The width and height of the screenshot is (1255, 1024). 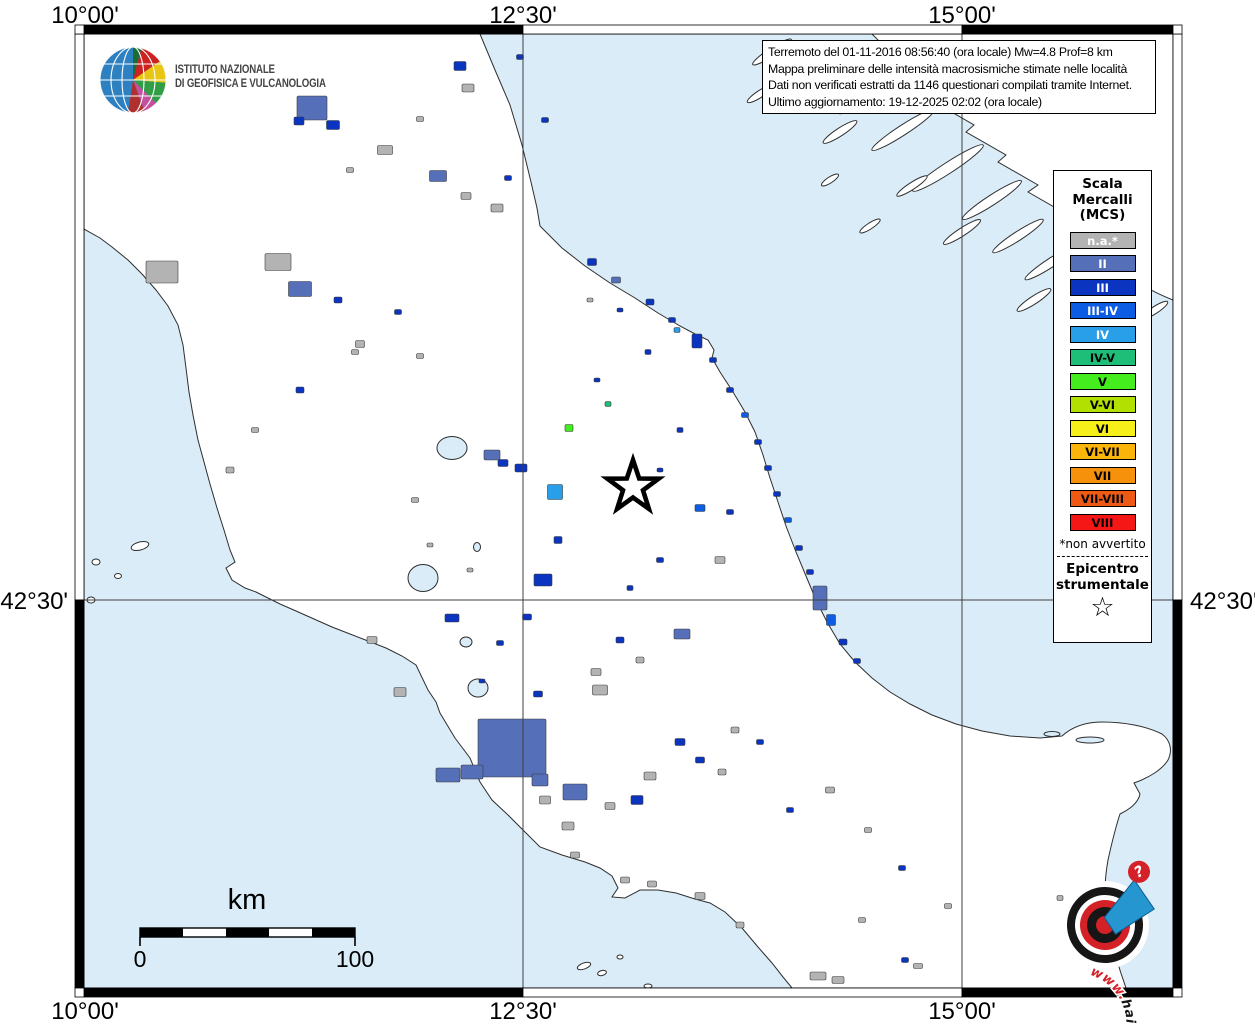 What do you see at coordinates (1102, 357) in the screenshot?
I see `legend-item-IV-V: IV-V` at bounding box center [1102, 357].